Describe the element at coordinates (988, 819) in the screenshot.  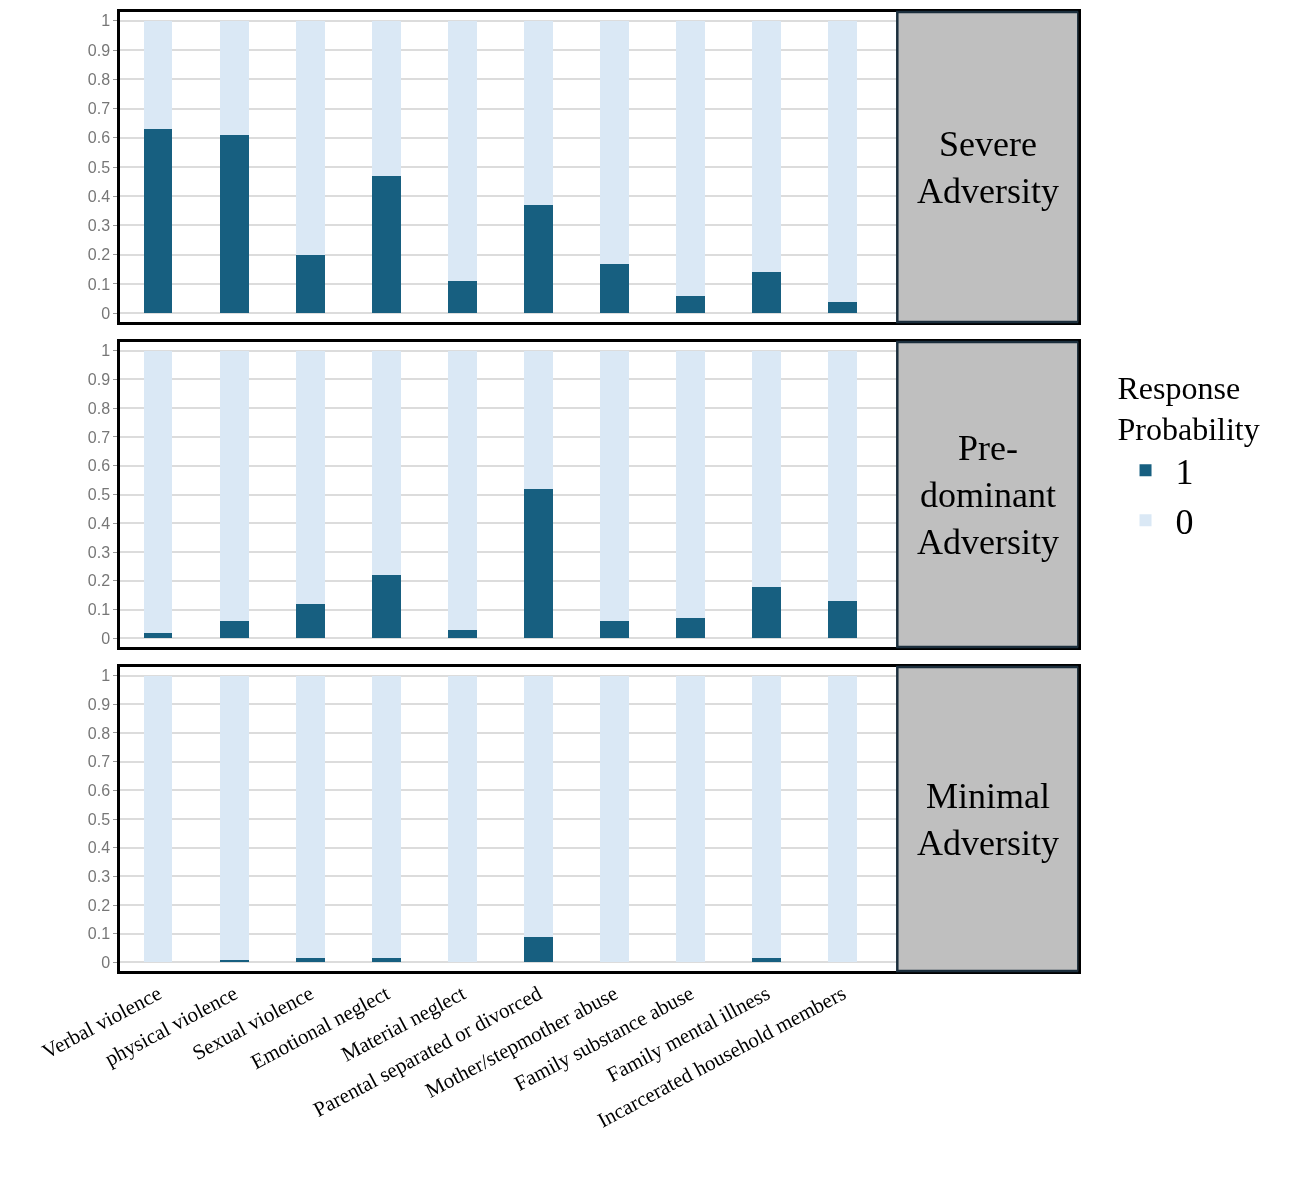
I see `text: Minimal Adversity` at that location.